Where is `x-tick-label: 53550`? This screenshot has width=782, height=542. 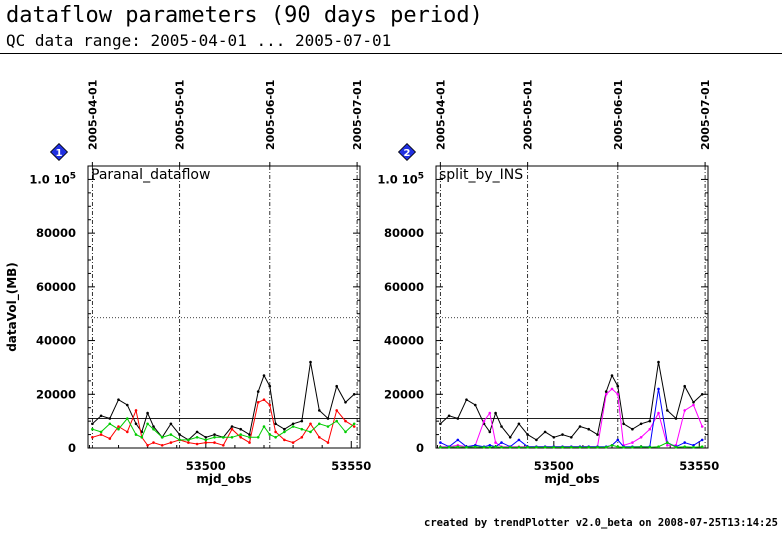
x-tick-label: 53550 is located at coordinates (351, 466).